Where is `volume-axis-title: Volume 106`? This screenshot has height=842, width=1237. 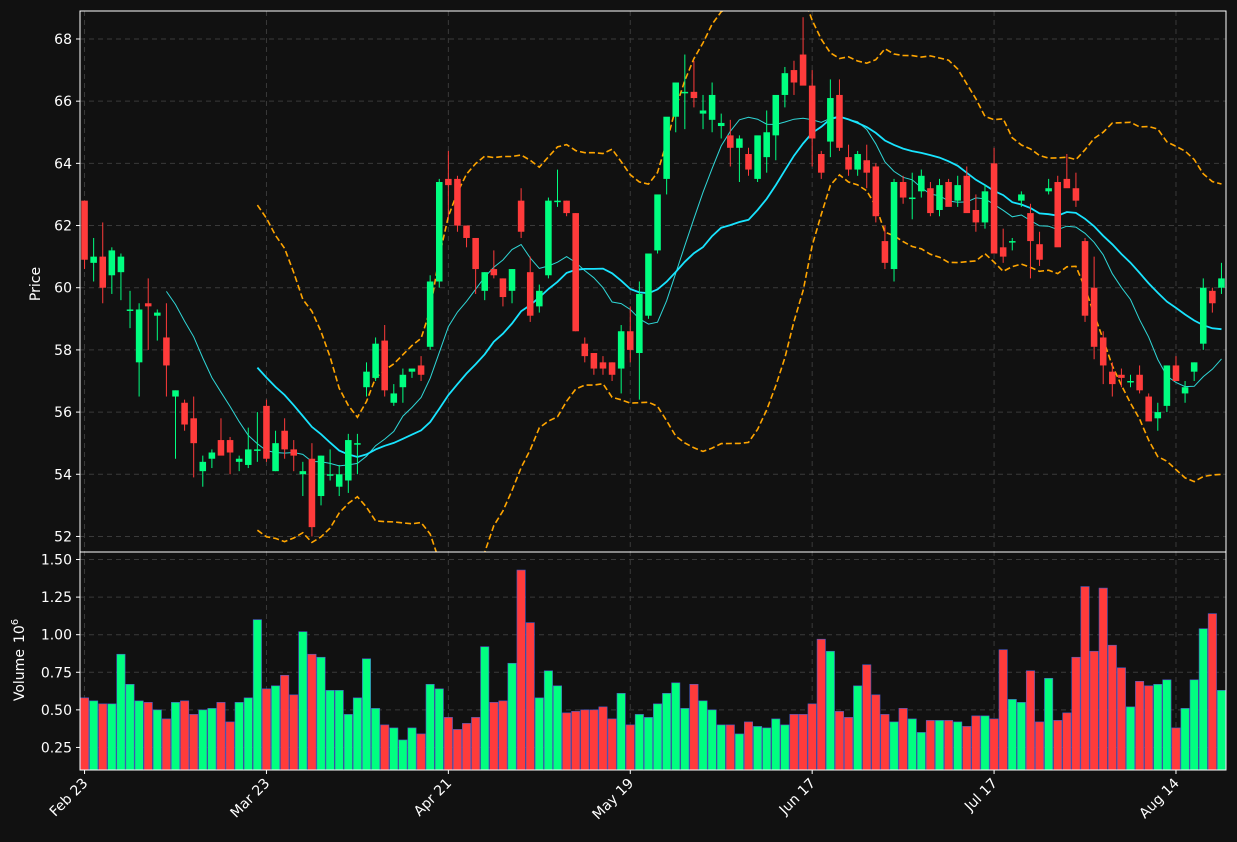
volume-axis-title: Volume 106 is located at coordinates (19, 660).